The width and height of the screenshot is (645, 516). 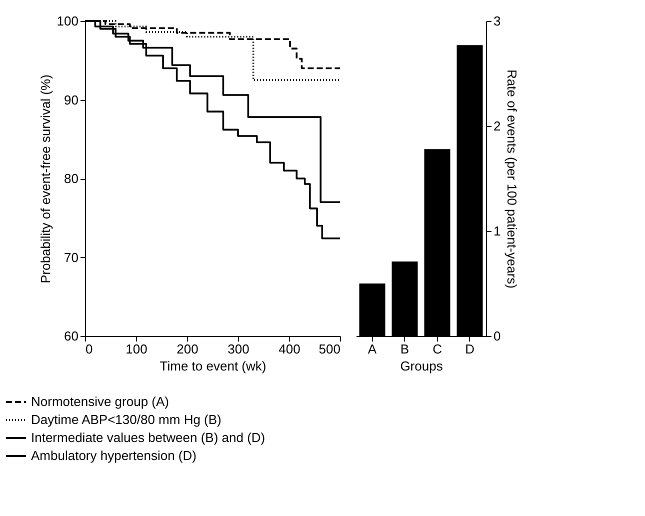 I want to click on x-tick-label: D, so click(x=469, y=349).